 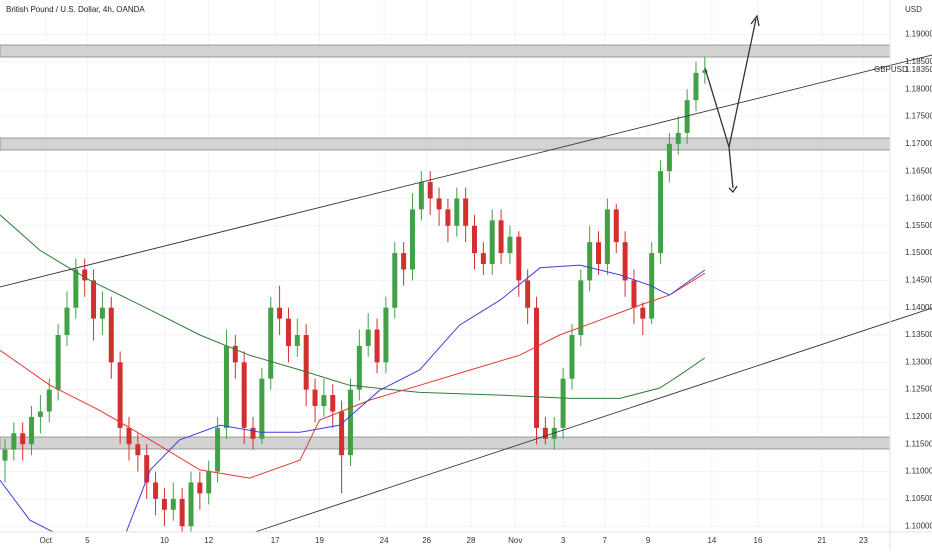 I want to click on x-tick-label: 3, so click(x=563, y=540).